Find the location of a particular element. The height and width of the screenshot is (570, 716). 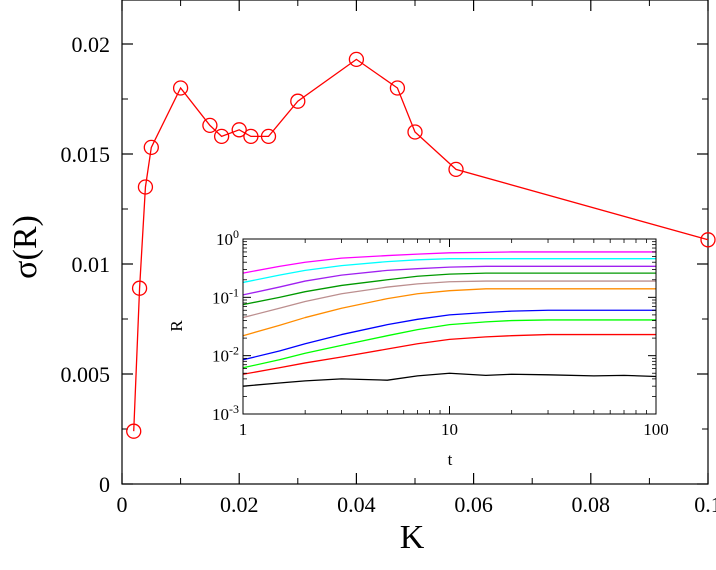

main-y-tick-label: 0.005 is located at coordinates (86, 374).